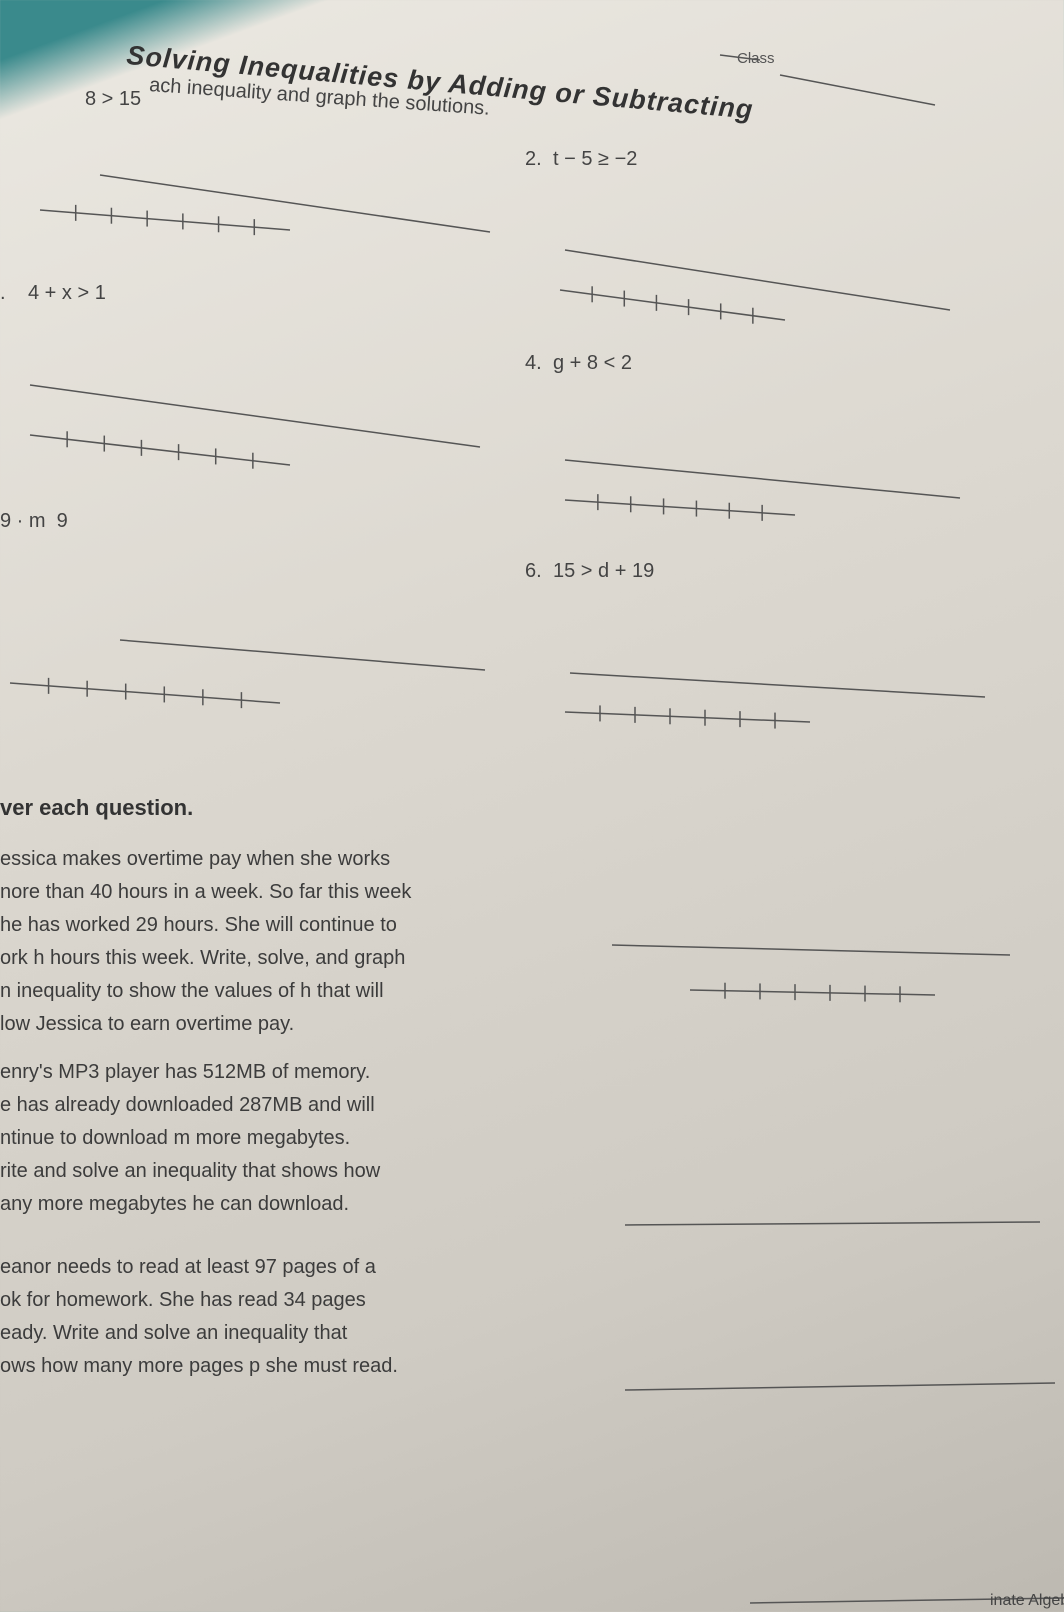  Describe the element at coordinates (595, 159) in the screenshot. I see `problem-text: t − 5 ≥ −2` at that location.